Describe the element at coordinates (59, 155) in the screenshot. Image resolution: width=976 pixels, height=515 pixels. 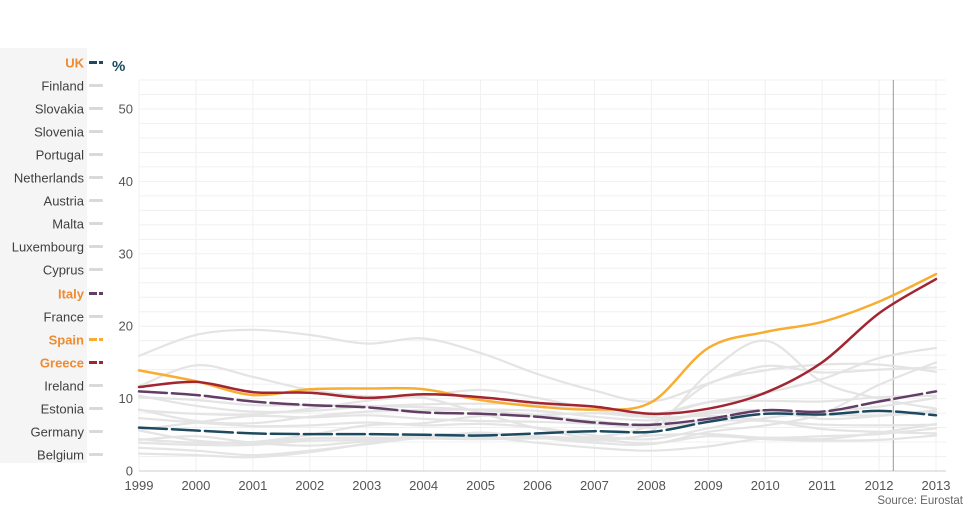
I see `country-label: Portugal` at that location.